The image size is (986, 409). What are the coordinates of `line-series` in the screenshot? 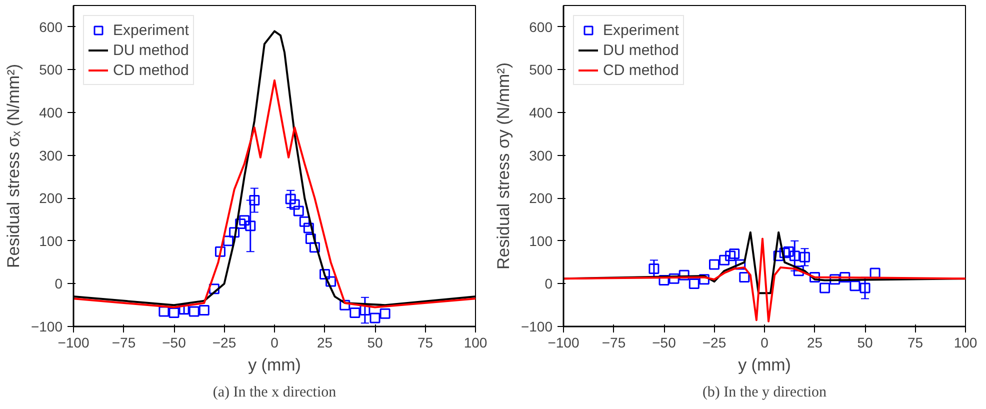 It's located at (765, 280).